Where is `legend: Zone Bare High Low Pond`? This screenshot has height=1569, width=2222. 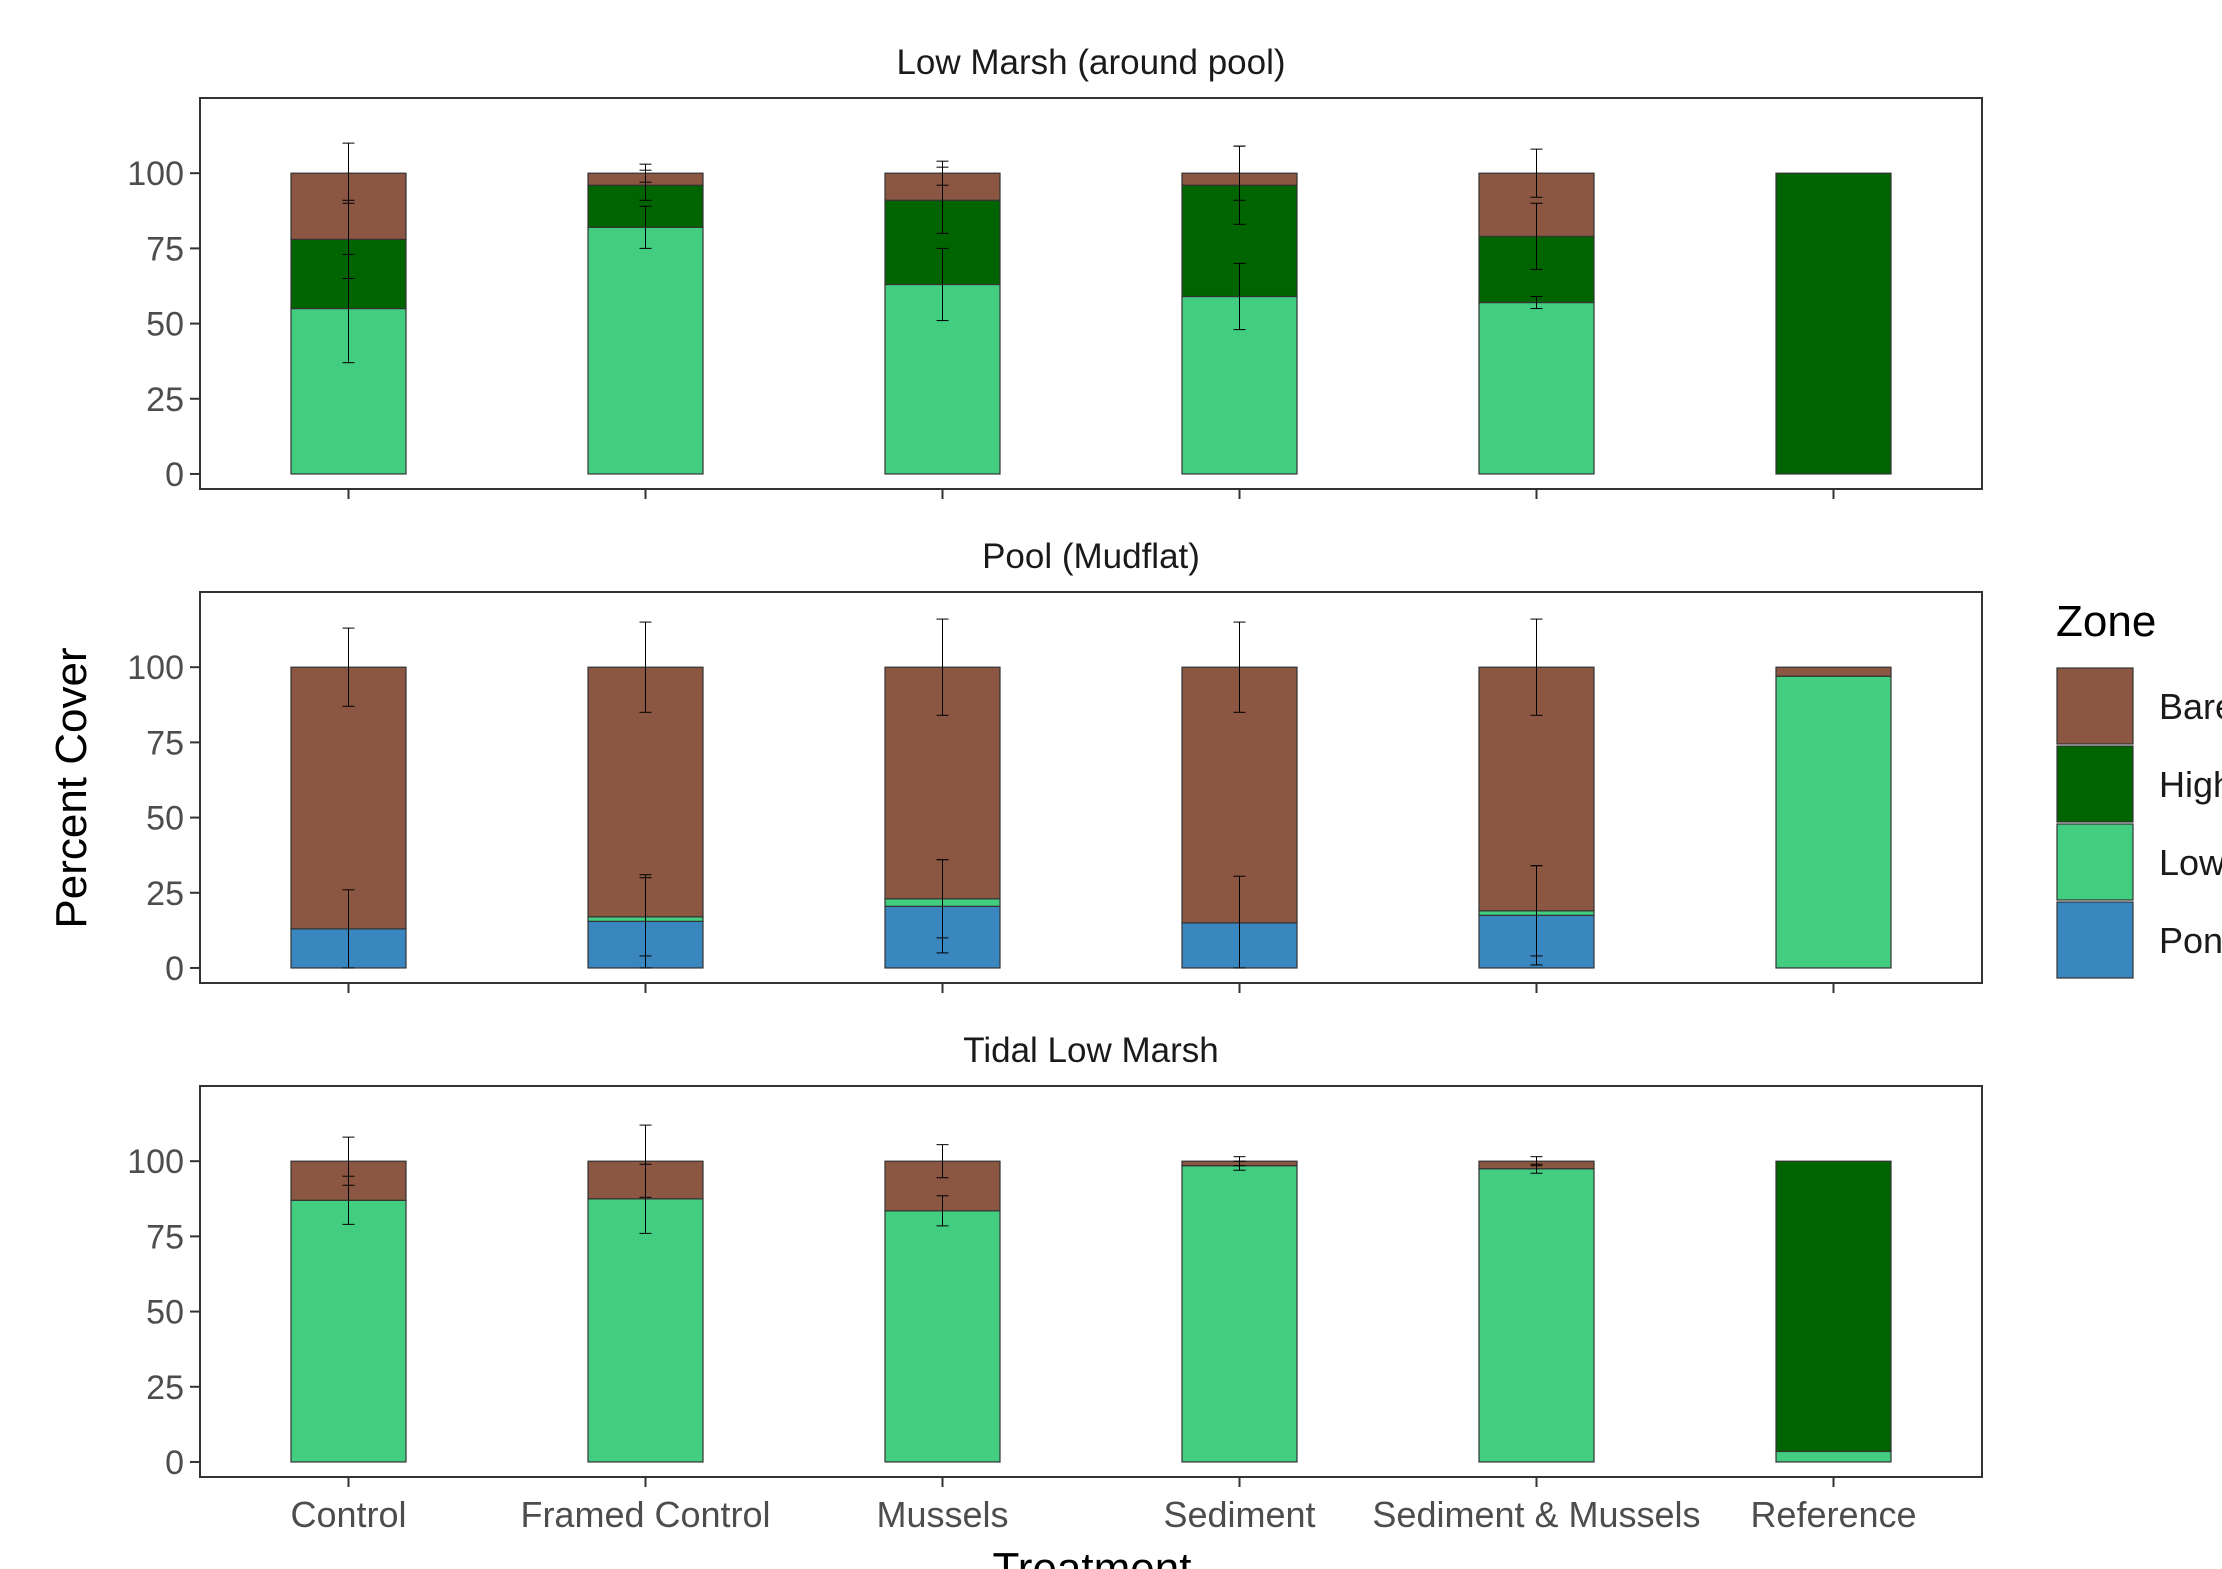
legend: Zone Bare High Low Pond is located at coordinates (2139, 788).